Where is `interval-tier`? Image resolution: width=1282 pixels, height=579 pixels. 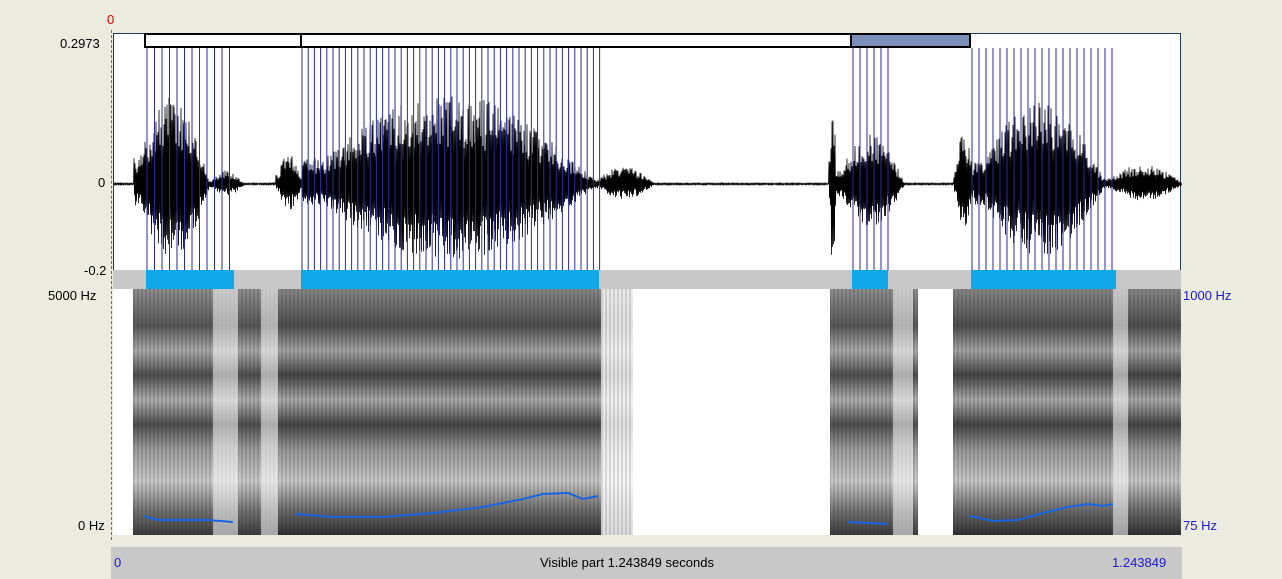
interval-tier is located at coordinates (641, 30).